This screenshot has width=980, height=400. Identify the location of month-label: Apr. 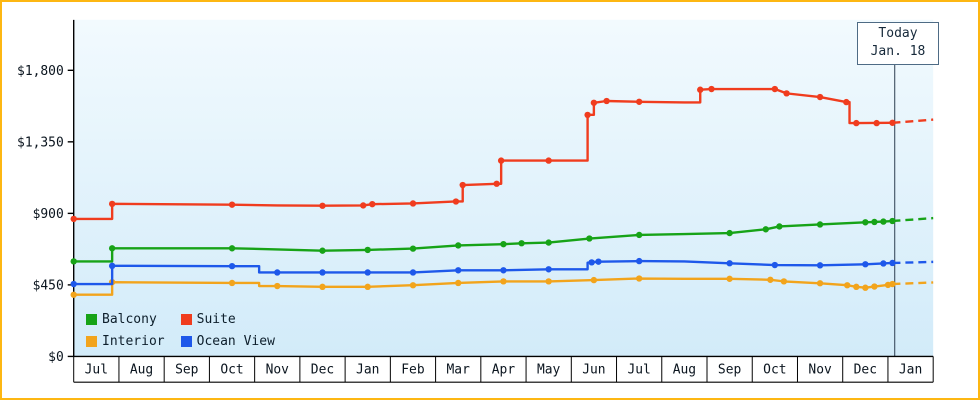
(504, 370).